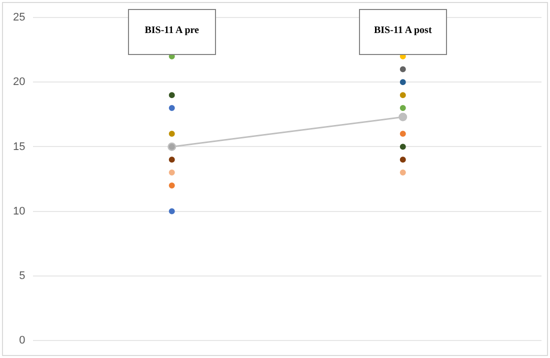 The image size is (550, 358). Describe the element at coordinates (22, 340) in the screenshot. I see `y-tick-label: 0` at that location.